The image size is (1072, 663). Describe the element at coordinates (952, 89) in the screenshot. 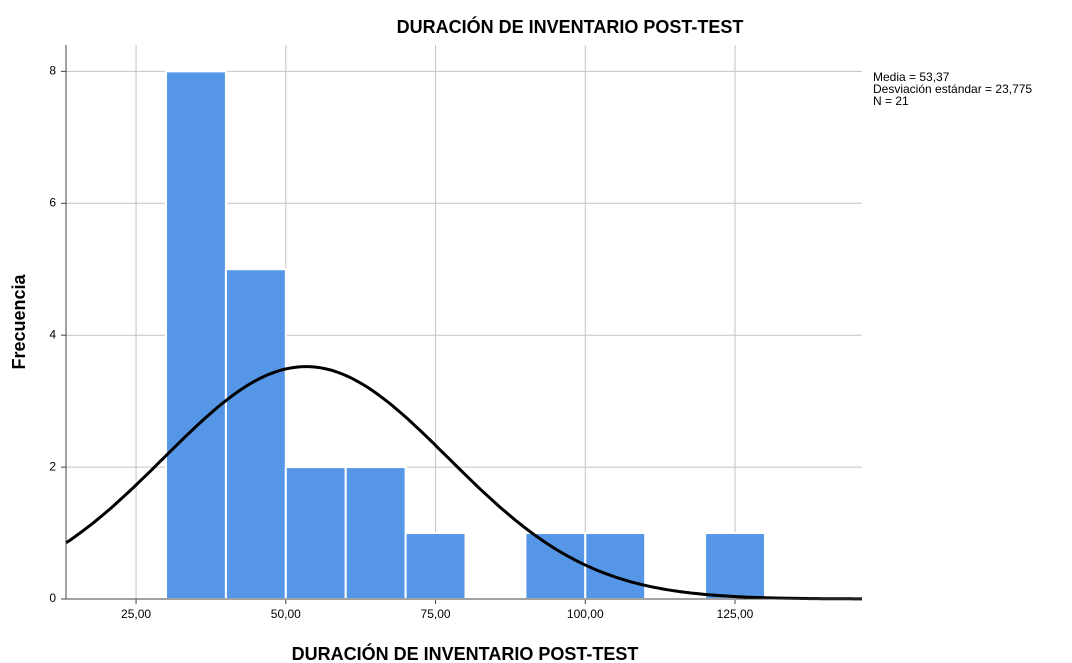

I see `stat-sd: Desviación estándar = 23,775` at that location.